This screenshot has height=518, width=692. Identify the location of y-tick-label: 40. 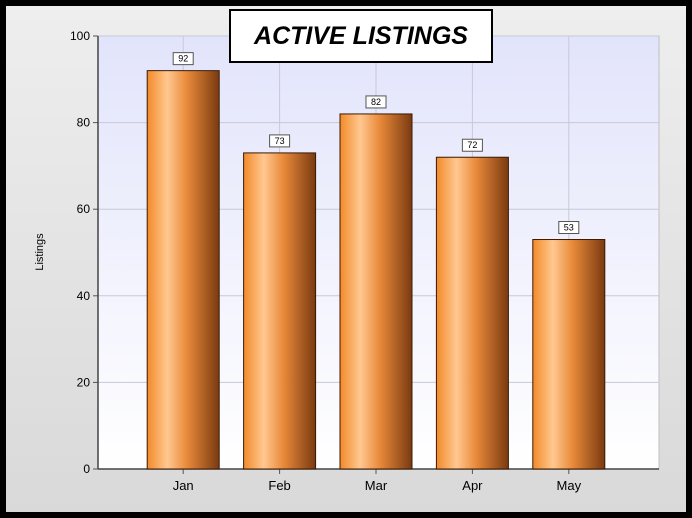
(84, 296).